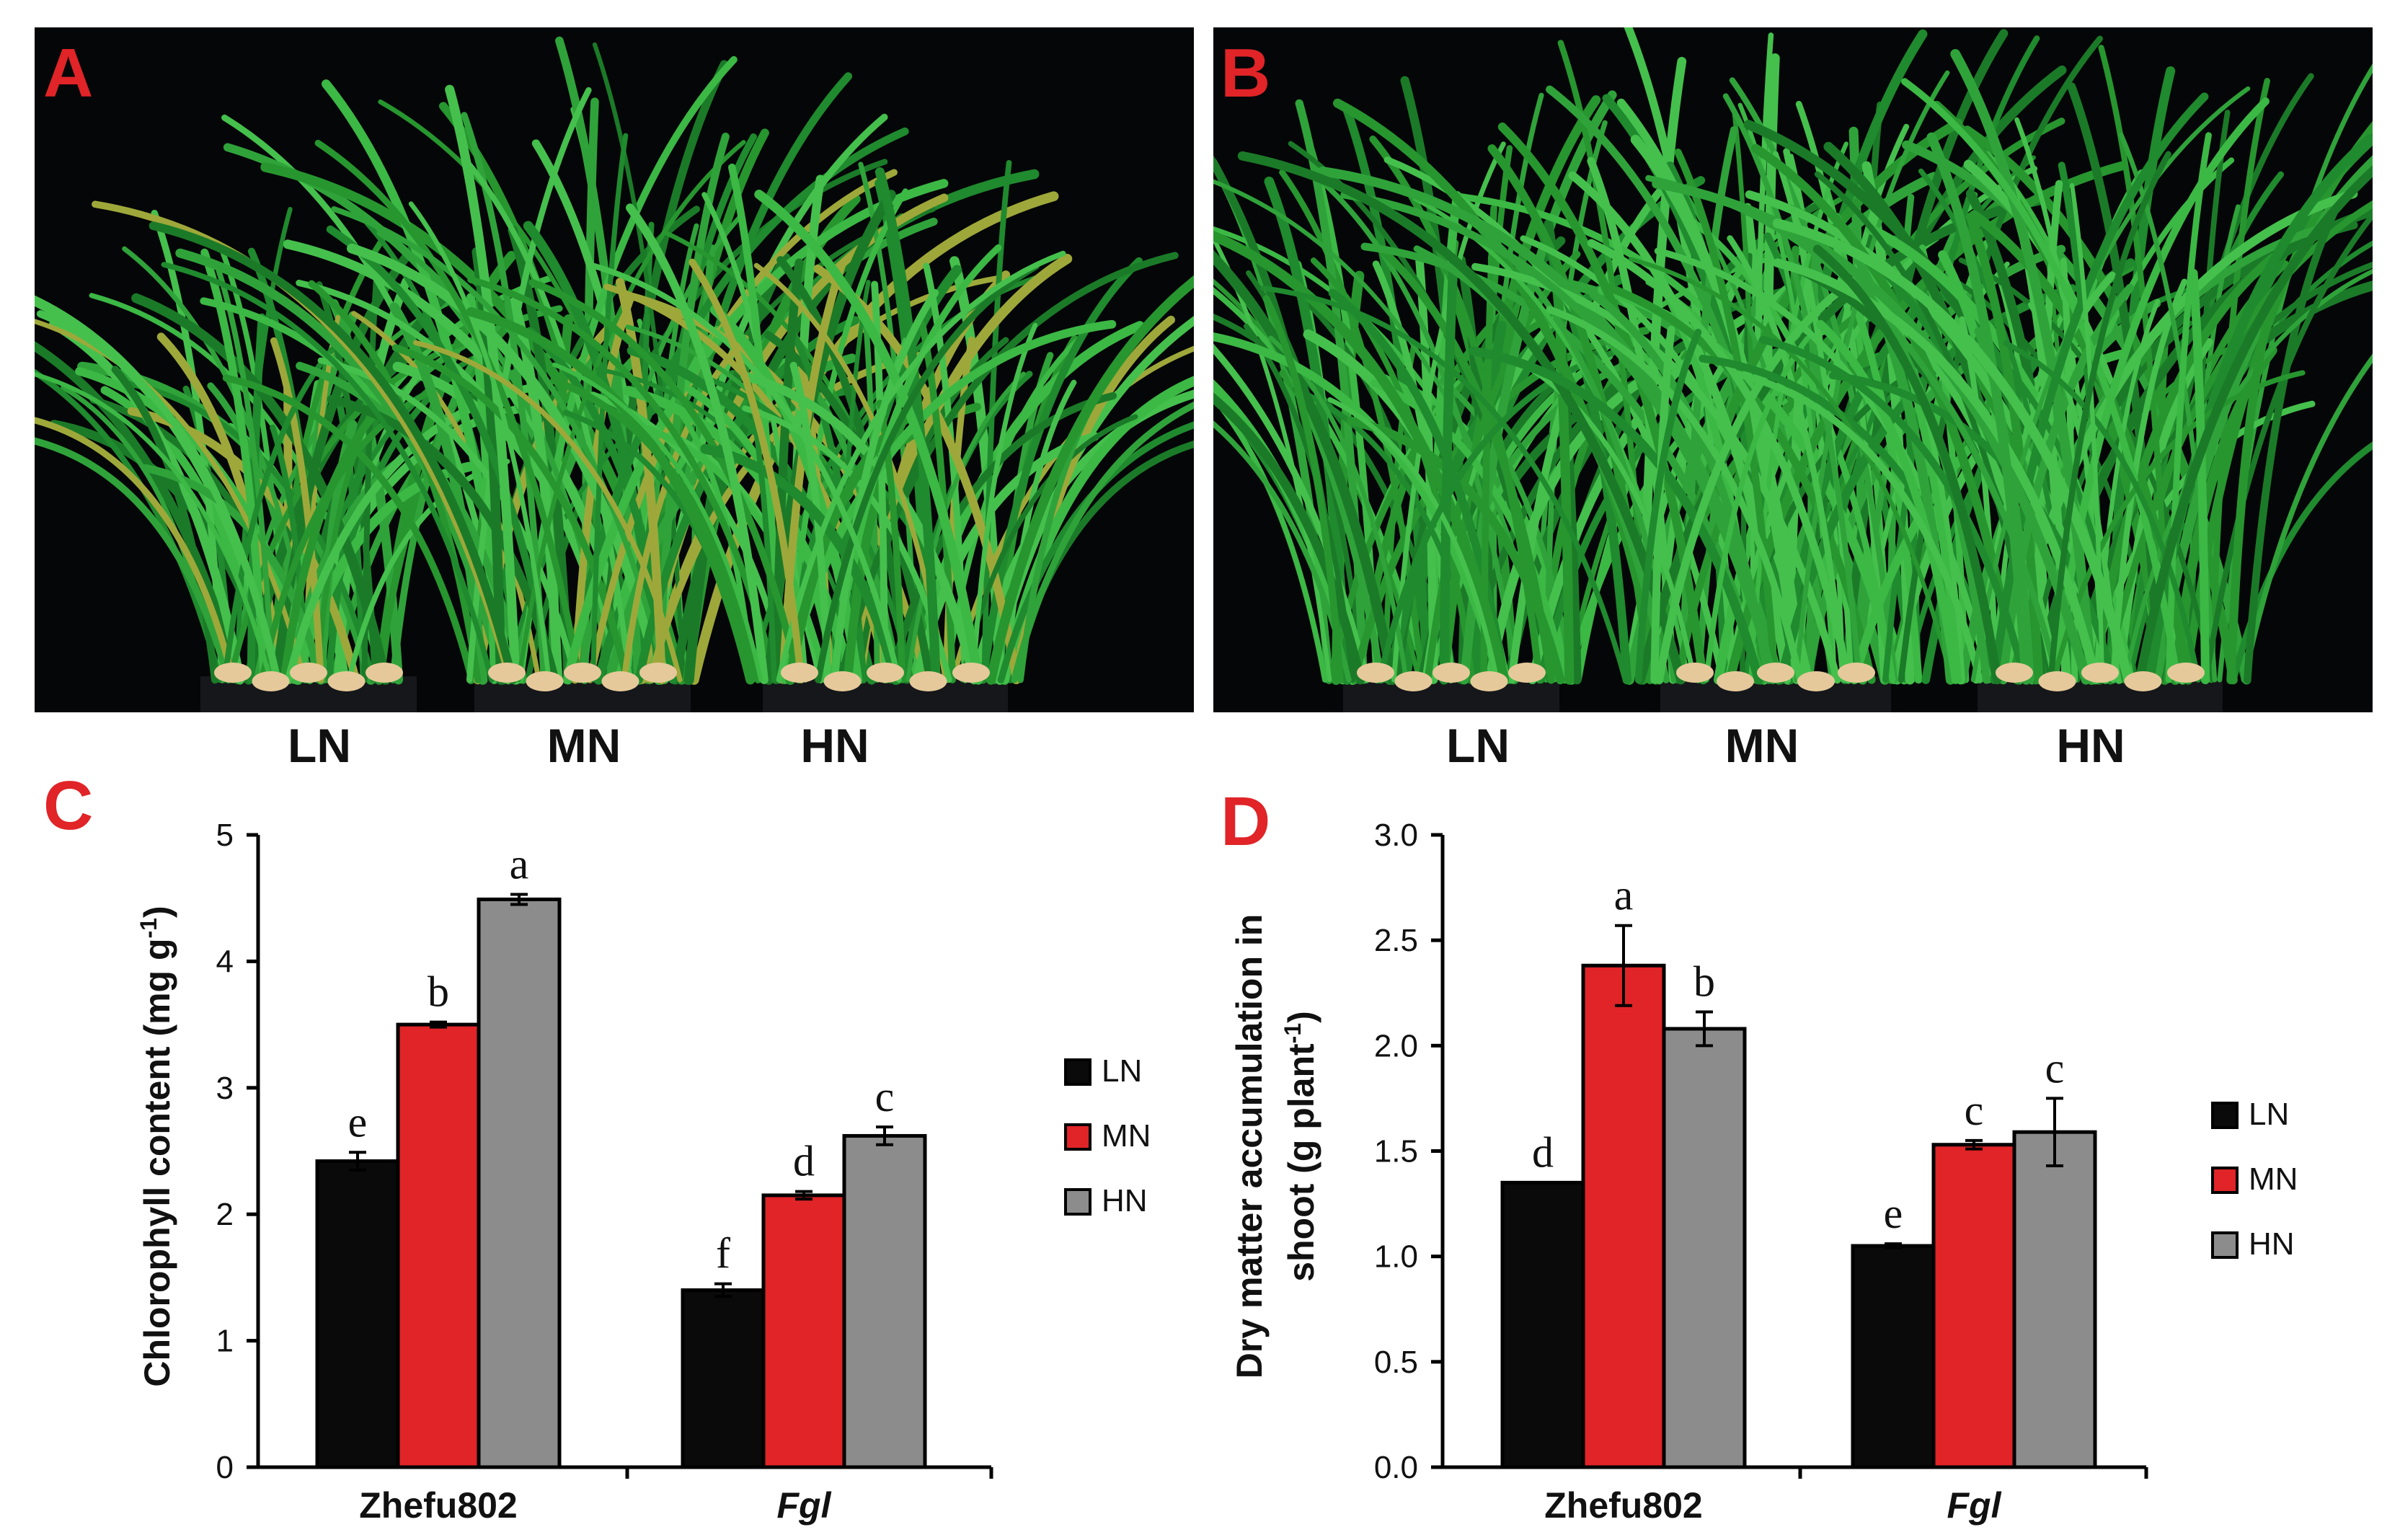  Describe the element at coordinates (583, 745) in the screenshot. I see `photo-a-label-mn: MN` at that location.